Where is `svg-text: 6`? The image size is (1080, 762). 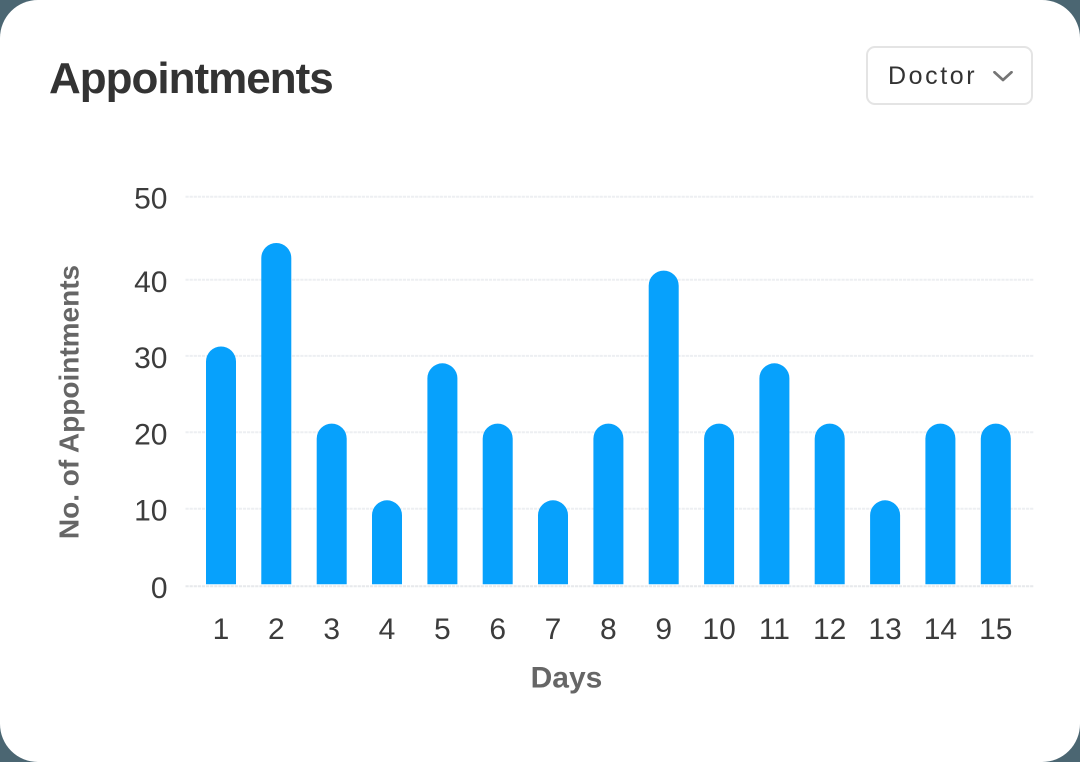 svg-text: 6 is located at coordinates (497, 629).